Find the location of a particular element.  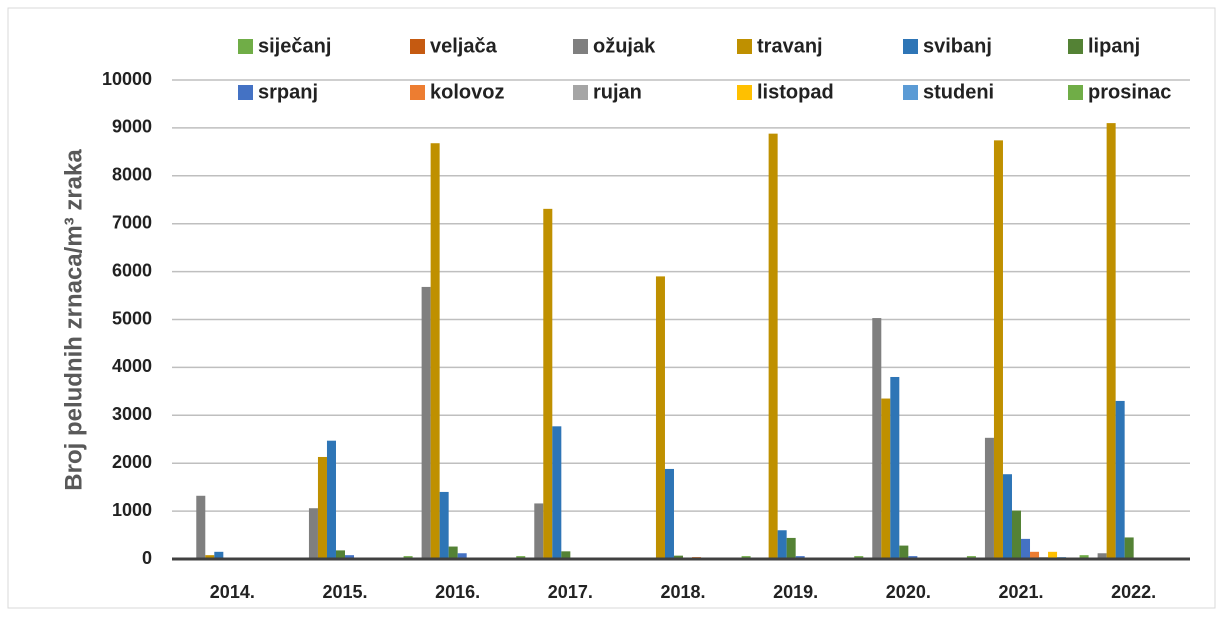

legend-label: rujan is located at coordinates (617, 92).